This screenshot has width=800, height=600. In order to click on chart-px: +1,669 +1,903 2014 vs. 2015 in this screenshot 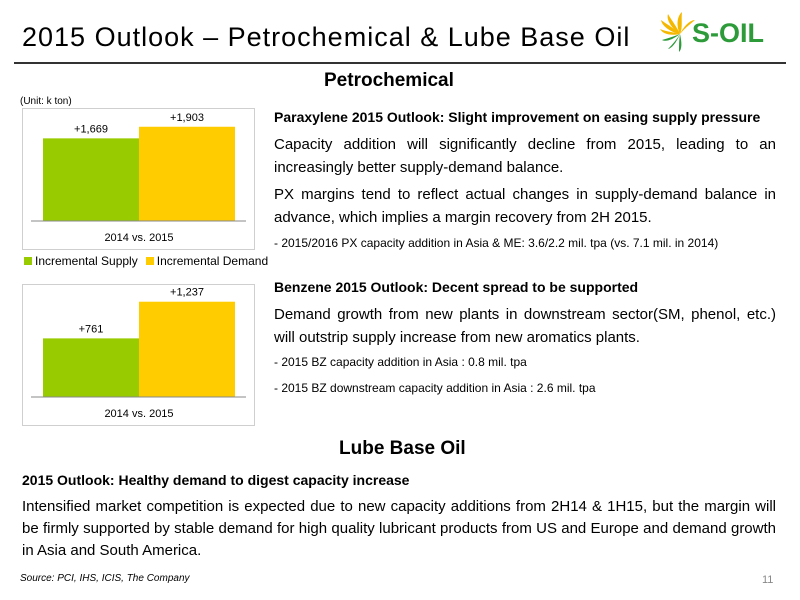, I will do `click(138, 179)`.